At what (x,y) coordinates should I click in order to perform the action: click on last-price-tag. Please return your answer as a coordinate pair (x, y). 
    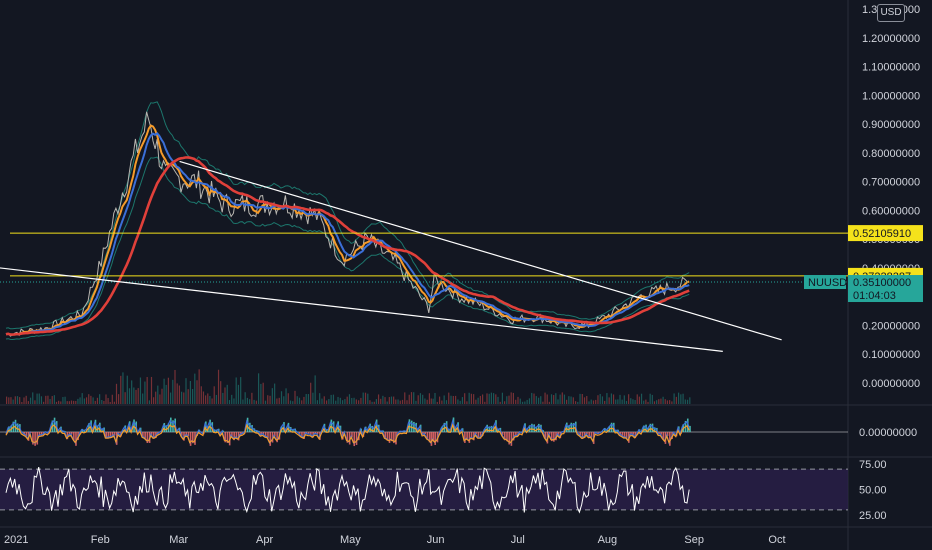
    Looking at the image, I should click on (885, 289).